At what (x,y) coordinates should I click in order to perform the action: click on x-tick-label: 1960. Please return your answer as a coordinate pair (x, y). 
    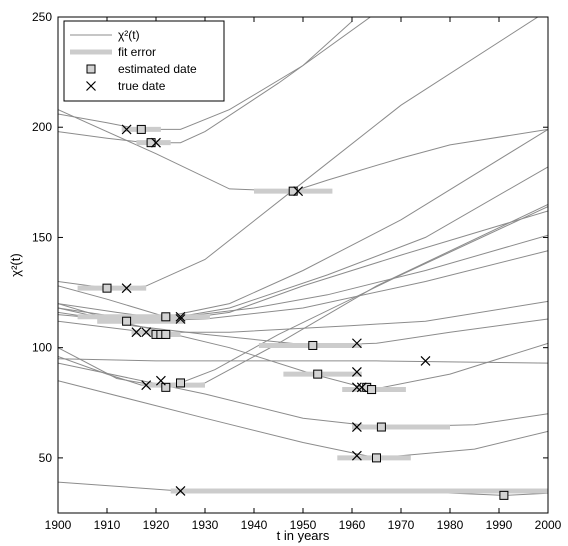
    Looking at the image, I should click on (352, 525).